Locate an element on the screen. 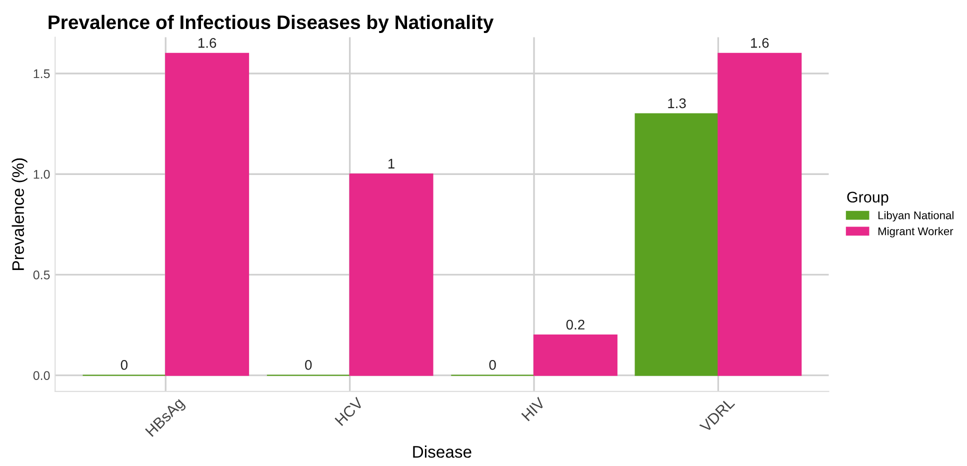 The width and height of the screenshot is (967, 466). x-axis-title: Disease is located at coordinates (442, 452).